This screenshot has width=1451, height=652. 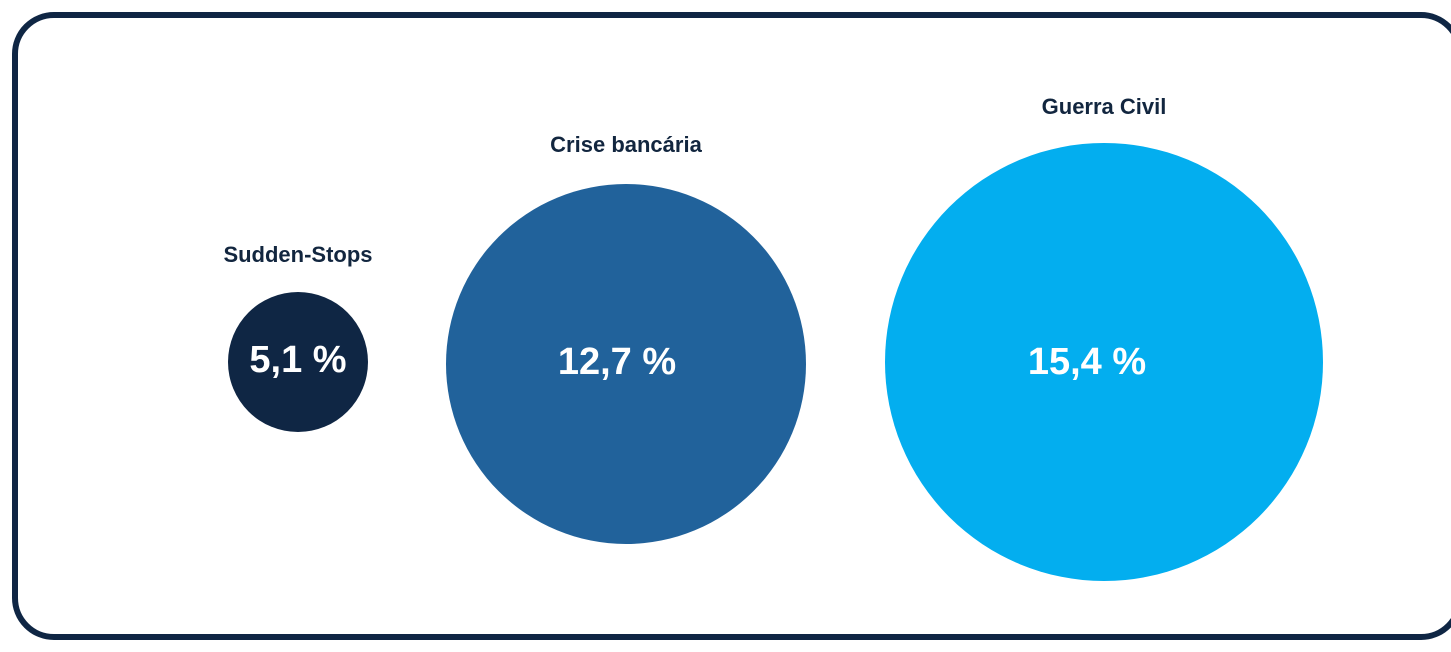 I want to click on bubble-value-crise-bancaria: 12,7 %, so click(x=617, y=362).